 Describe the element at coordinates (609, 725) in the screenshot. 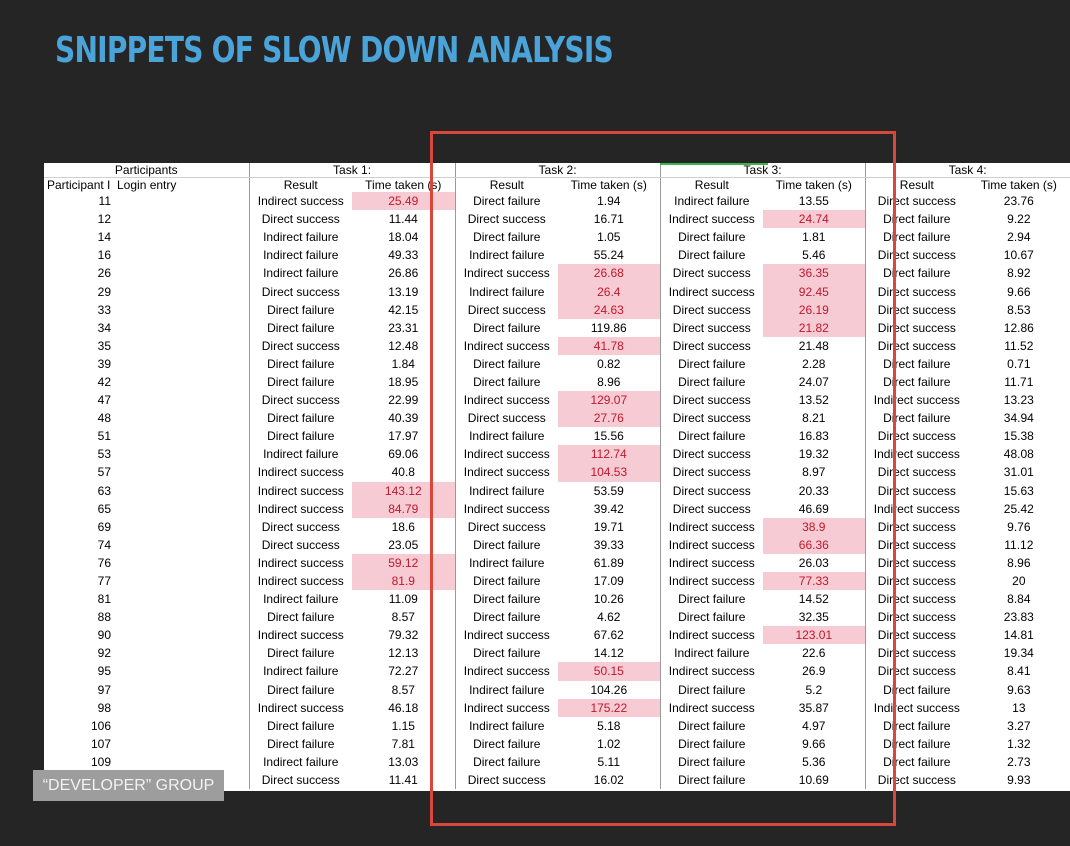

I see `time-taken-cell: 5.18` at that location.